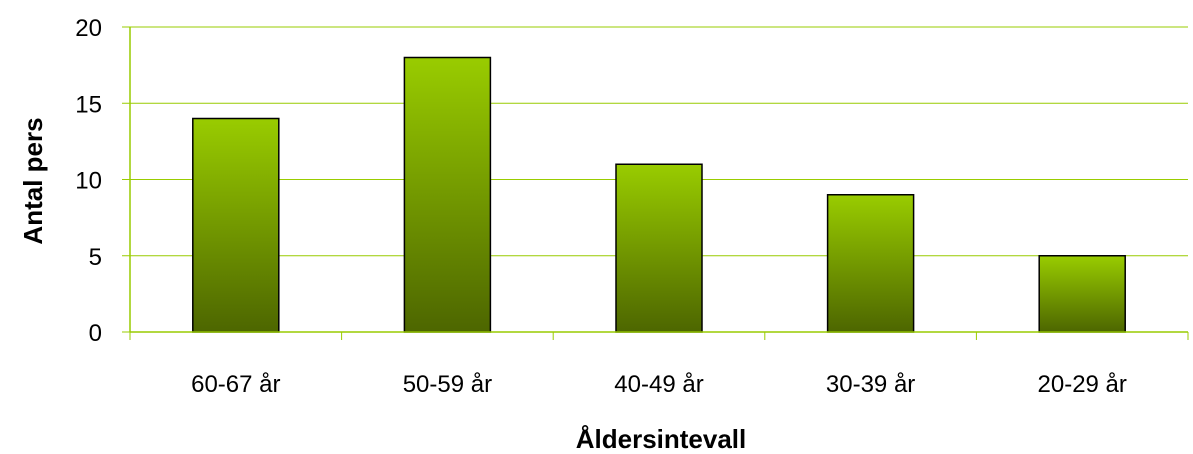  What do you see at coordinates (95, 257) in the screenshot?
I see `y-tick-label: 5` at bounding box center [95, 257].